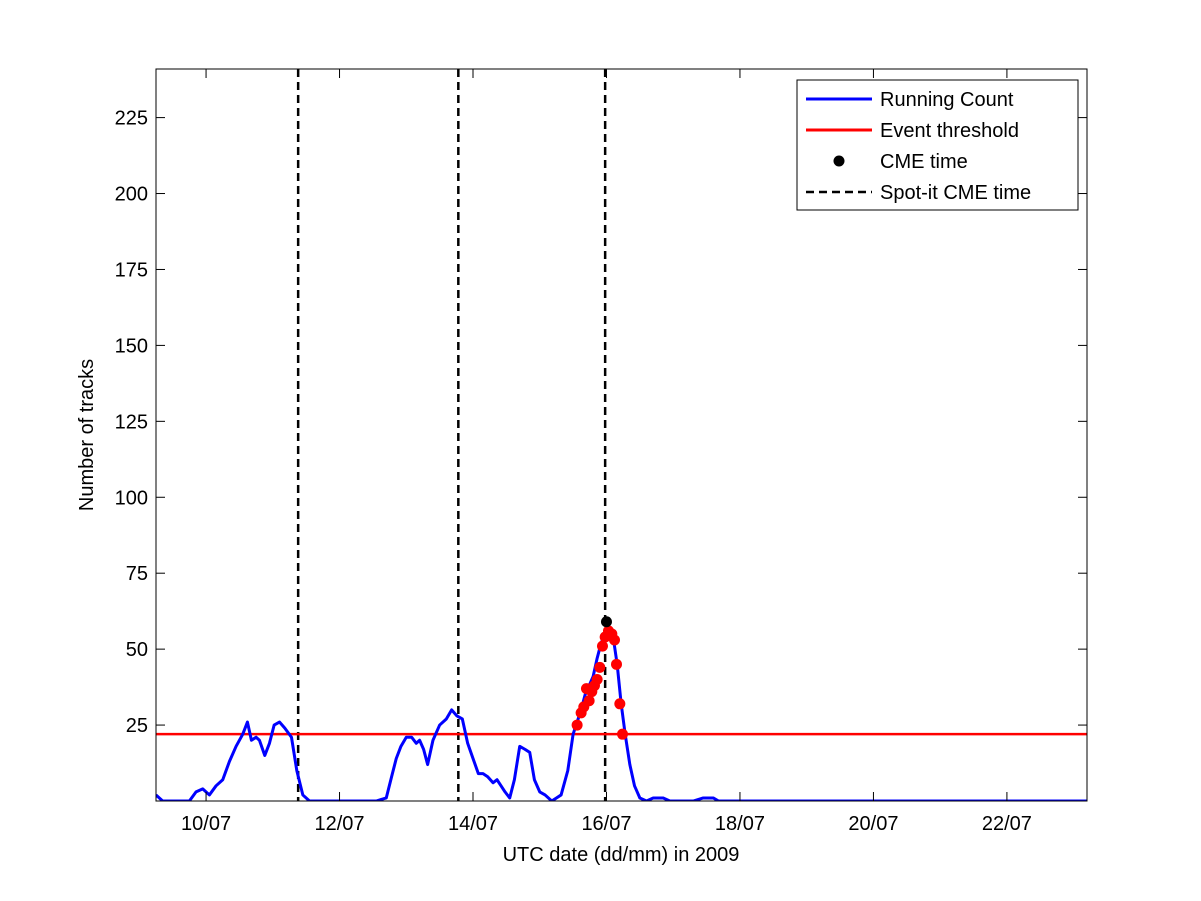 This screenshot has height=901, width=1201. What do you see at coordinates (137, 650) in the screenshot?
I see `y-tick-label: 50` at bounding box center [137, 650].